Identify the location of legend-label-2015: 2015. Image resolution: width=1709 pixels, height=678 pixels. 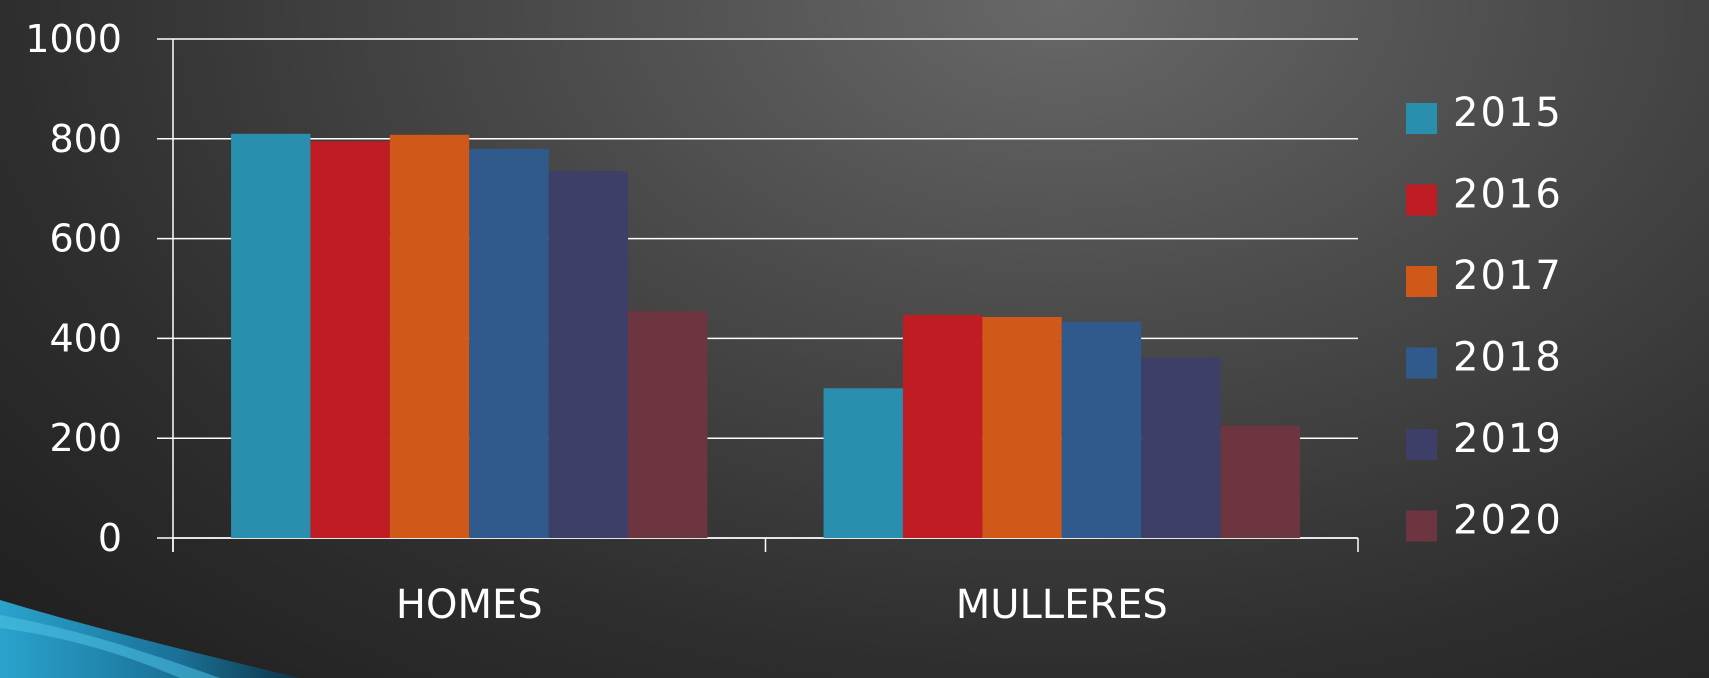
(1508, 113).